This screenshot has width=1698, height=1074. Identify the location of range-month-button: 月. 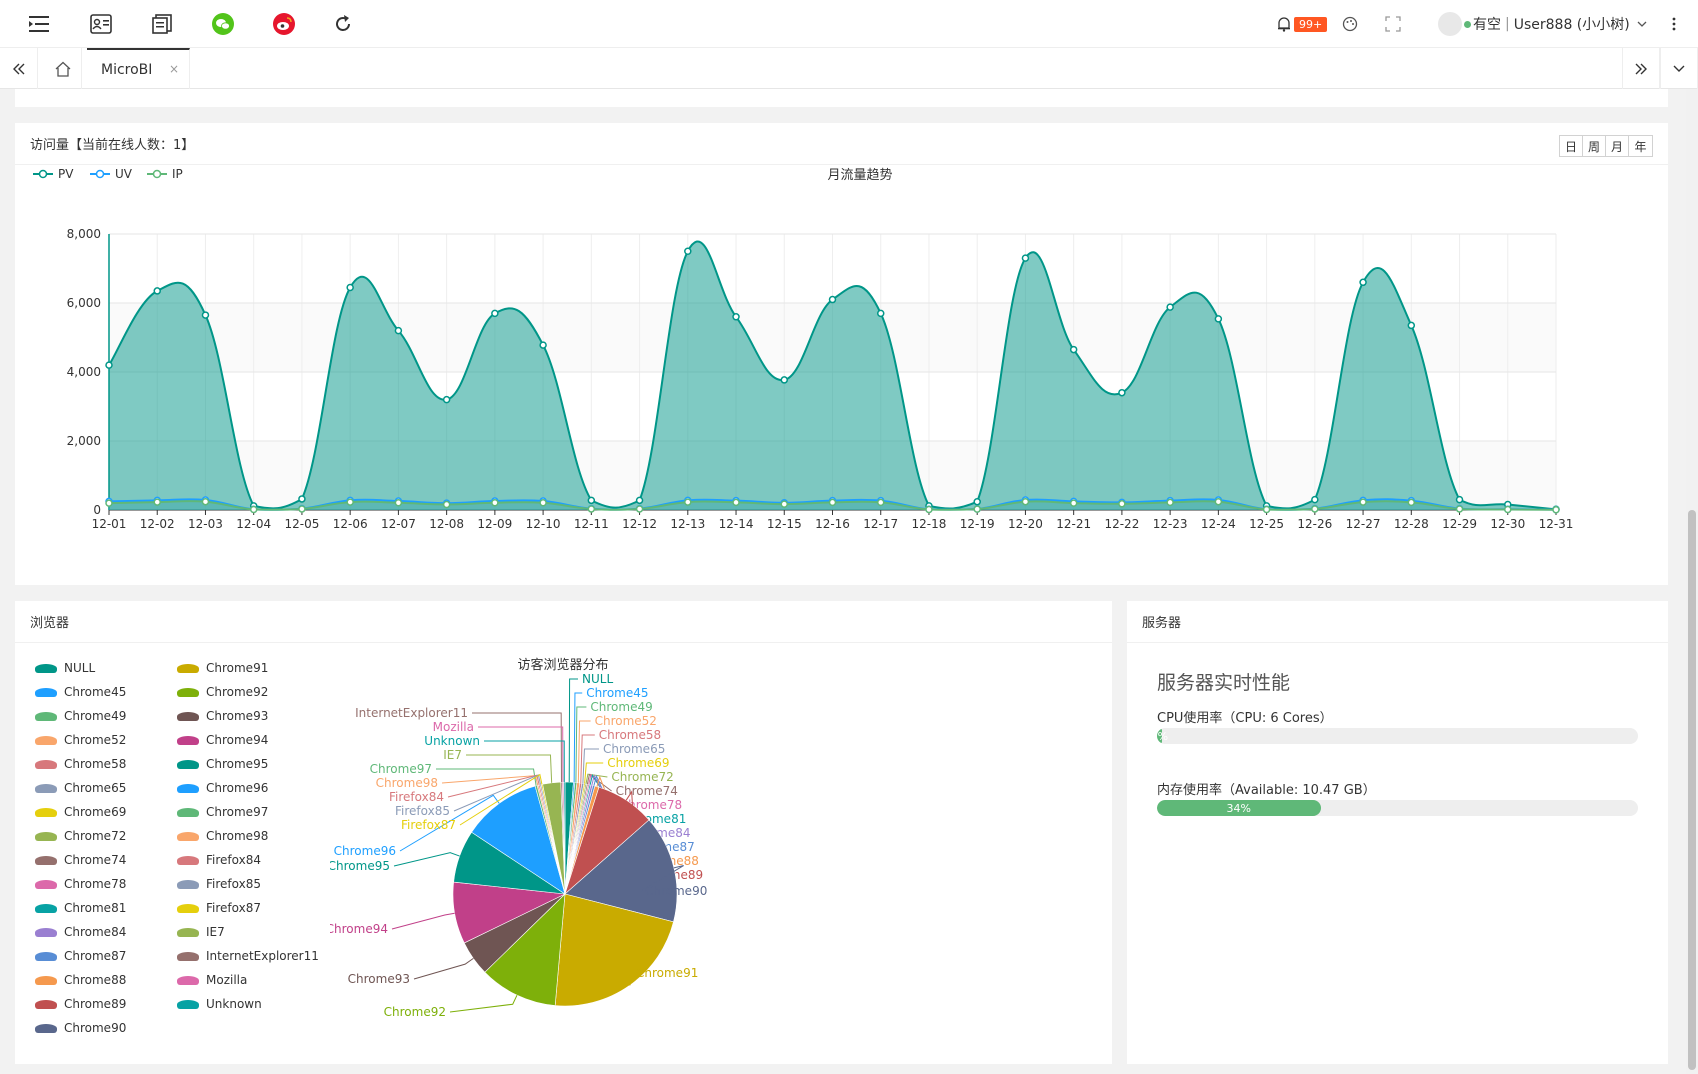
(1617, 146).